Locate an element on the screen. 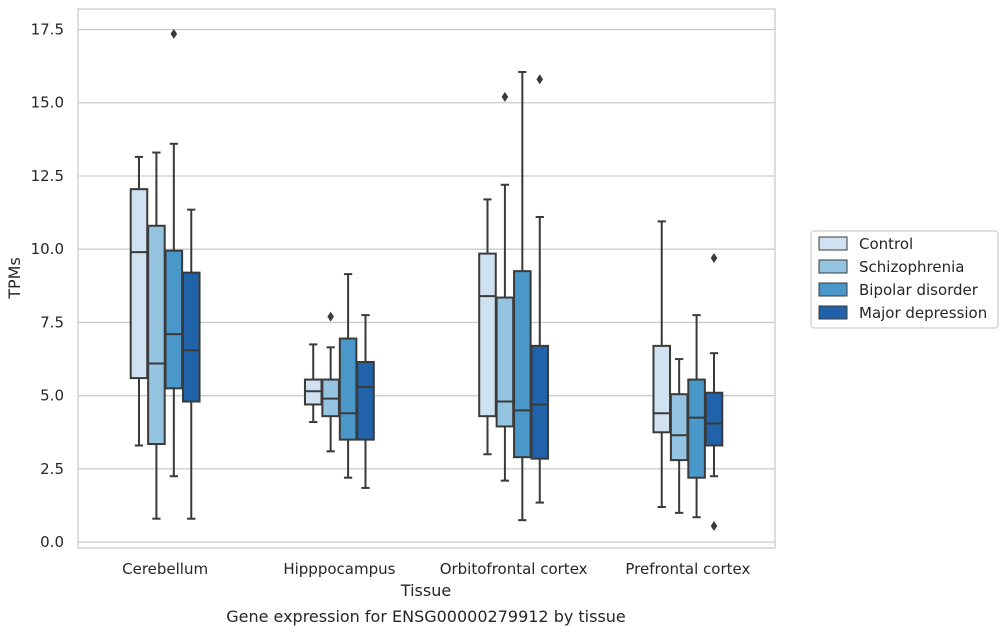 This screenshot has height=634, width=1007. x-axis-label: Tissue is located at coordinates (425, 590).